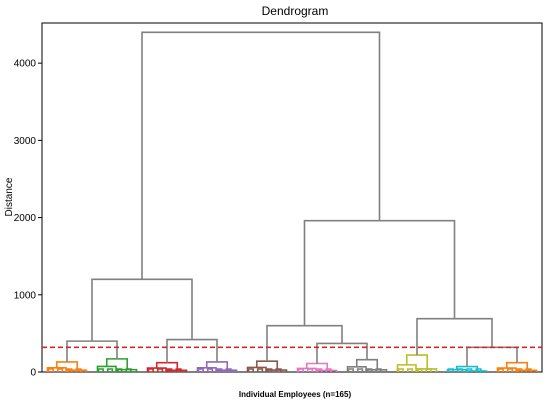 Image resolution: width=550 pixels, height=401 pixels. I want to click on y-tick-label: 0, so click(33, 373).